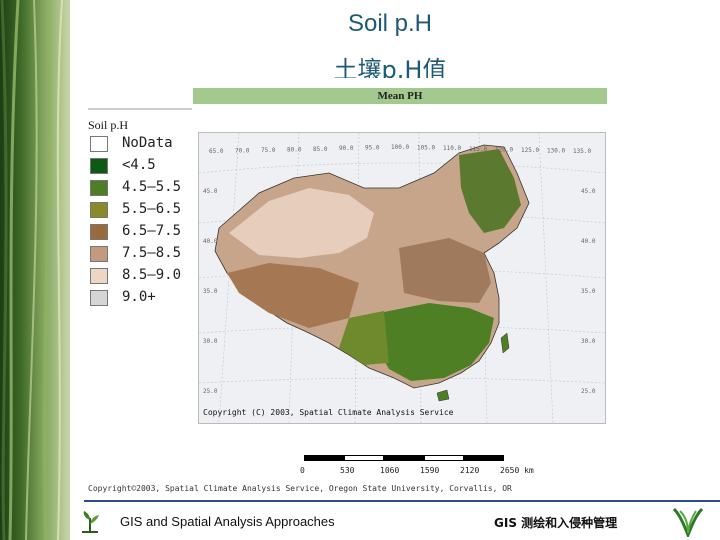  Describe the element at coordinates (346, 148) in the screenshot. I see `longitude-label: 90.0` at that location.